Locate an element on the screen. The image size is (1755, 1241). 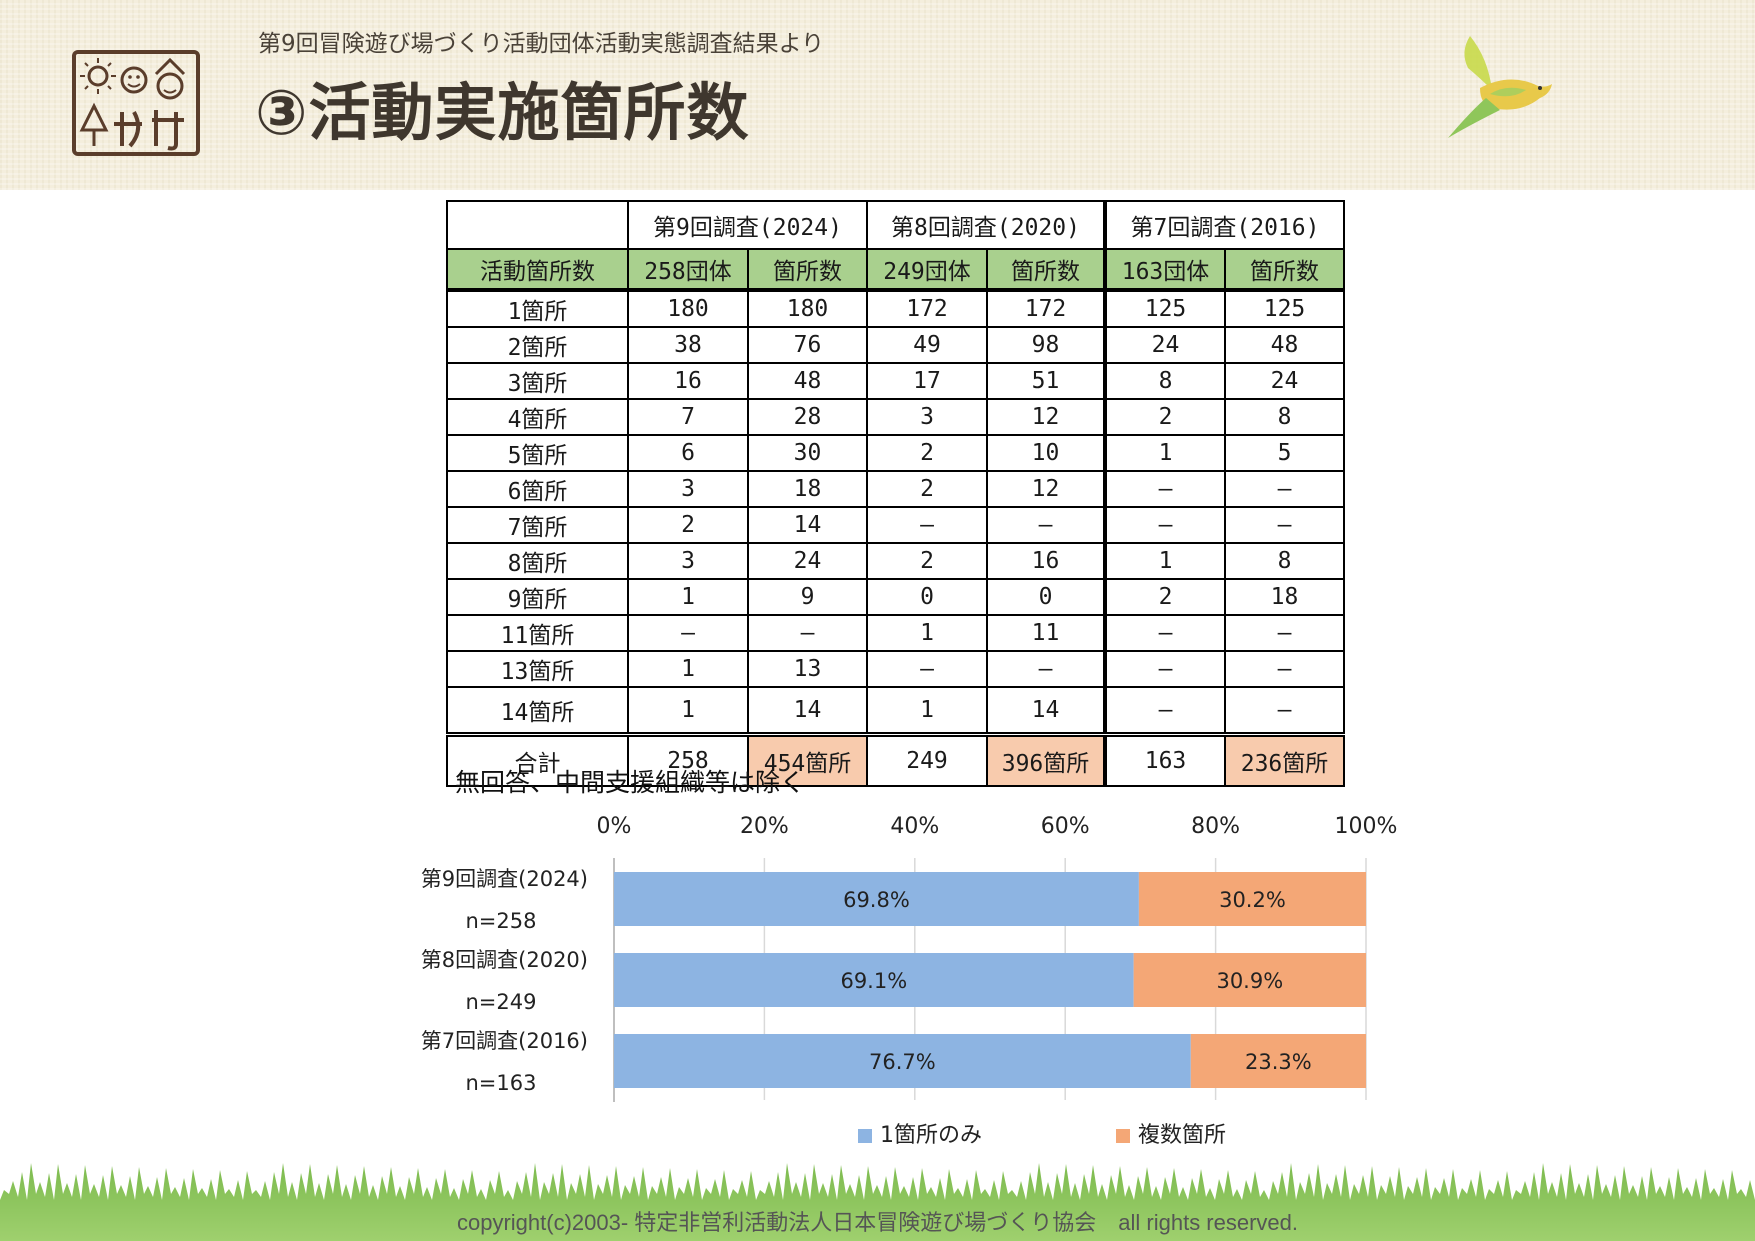
table-header-row: 活動箇所数 258団体 箇所数 249団体 箇所数 163団体 箇所数 is located at coordinates (895, 270).